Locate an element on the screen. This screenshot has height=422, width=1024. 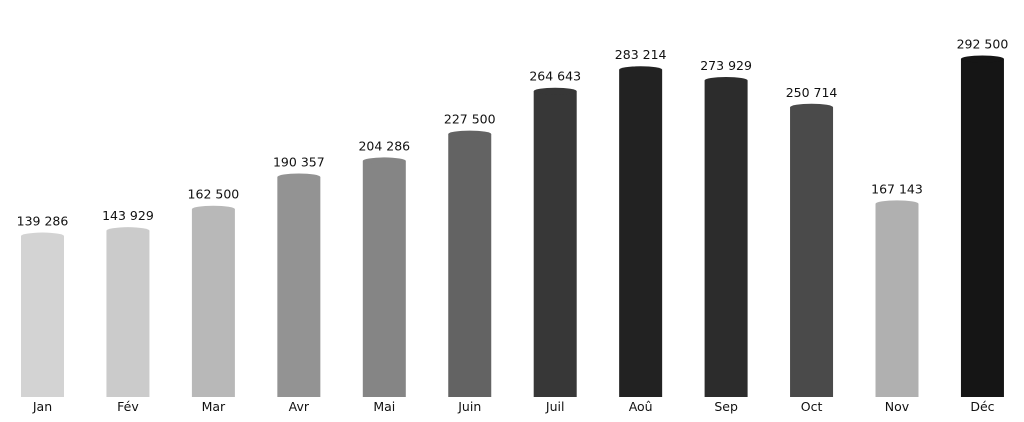
value-label-11: 167 143 is located at coordinates (897, 188).